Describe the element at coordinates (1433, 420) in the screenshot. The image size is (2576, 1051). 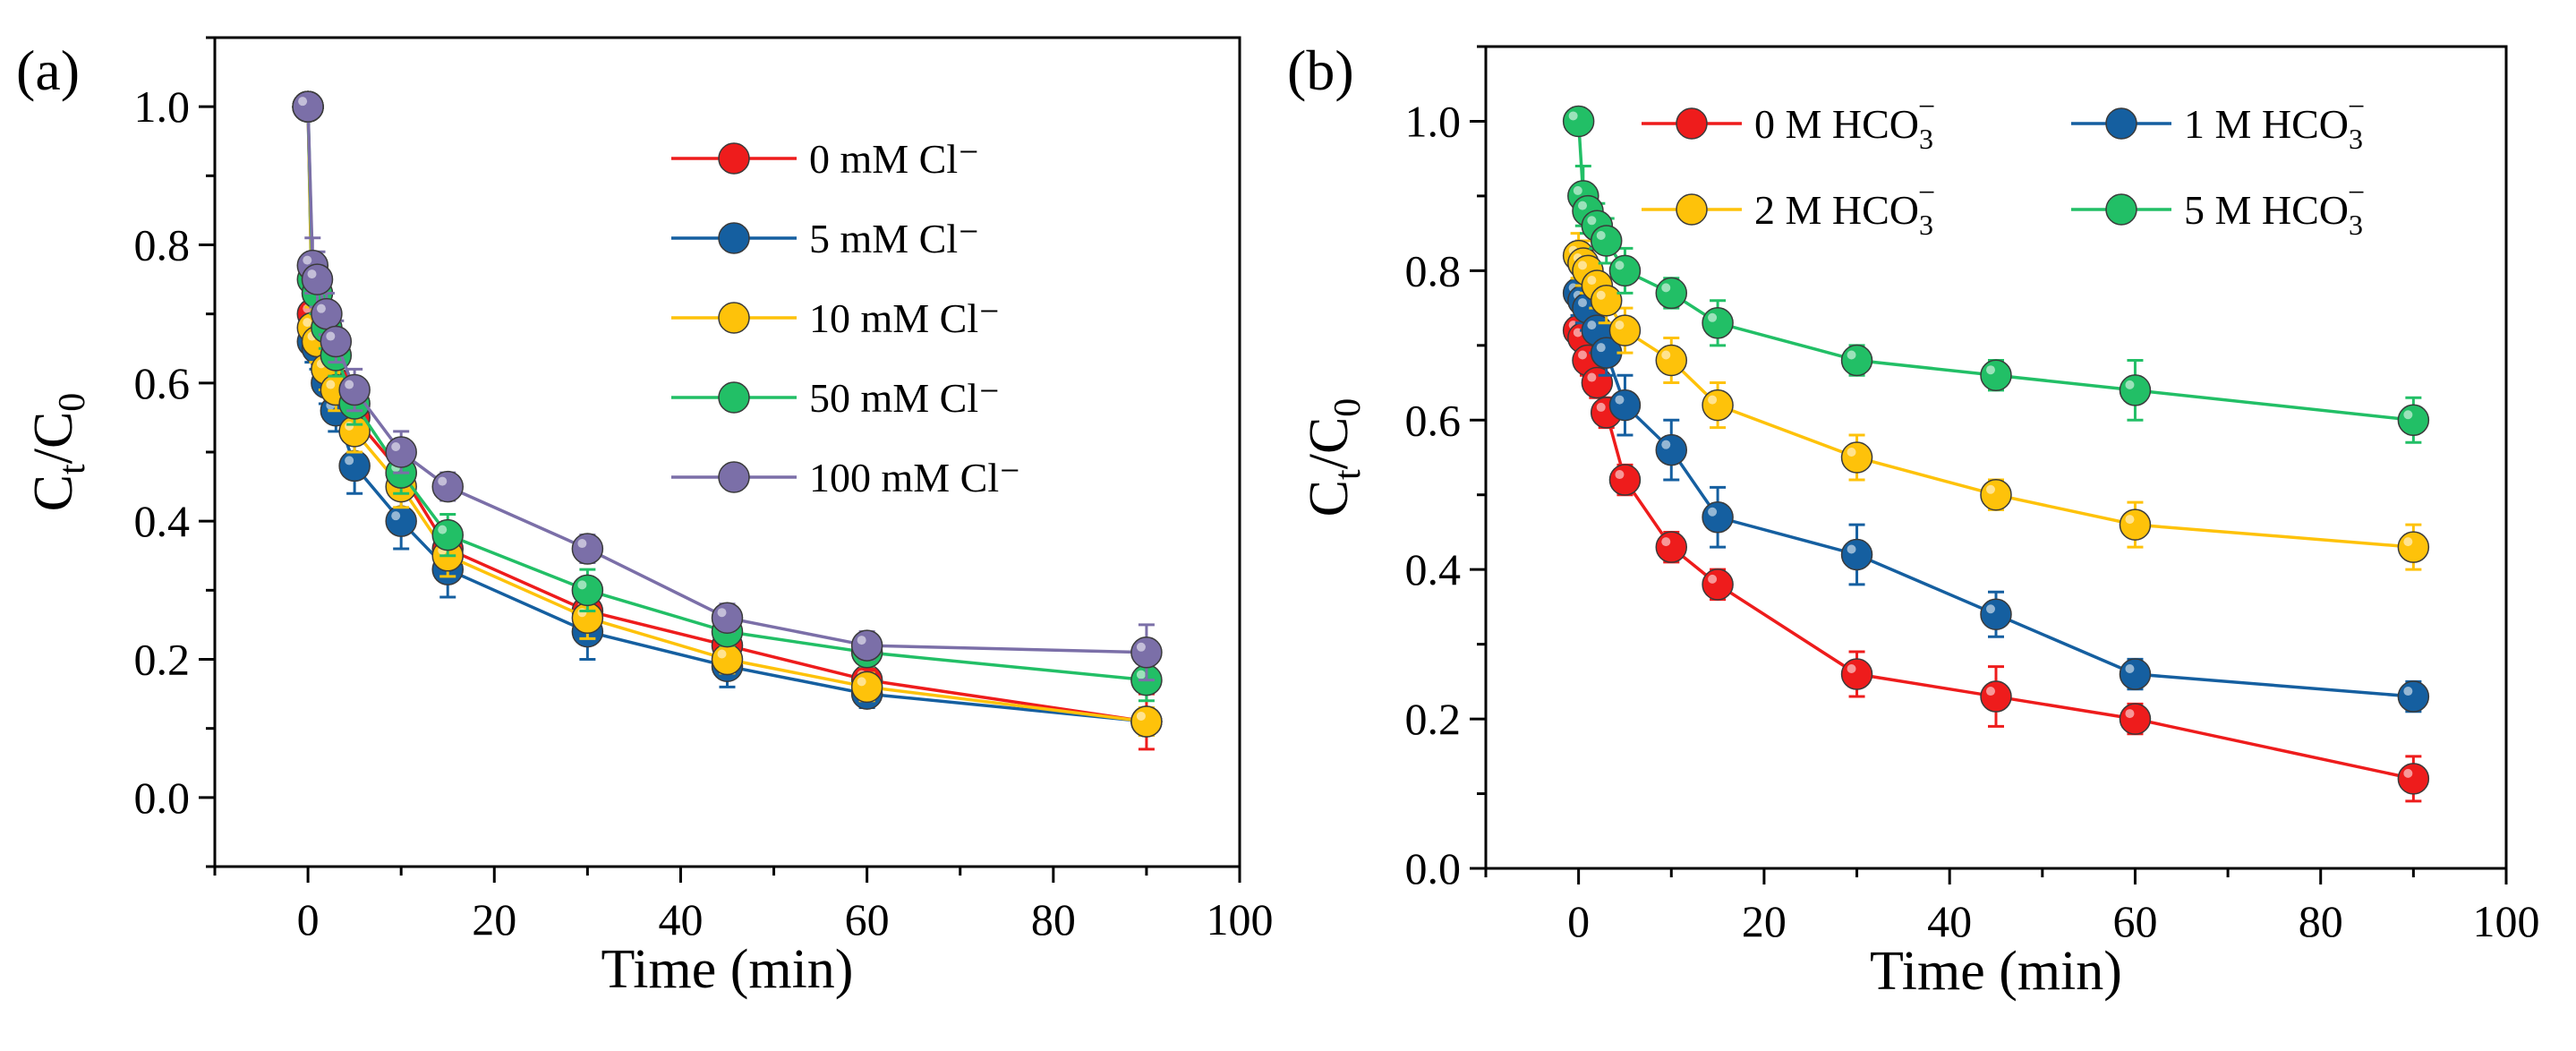
I see `y-tick-label-b: 0.6` at that location.